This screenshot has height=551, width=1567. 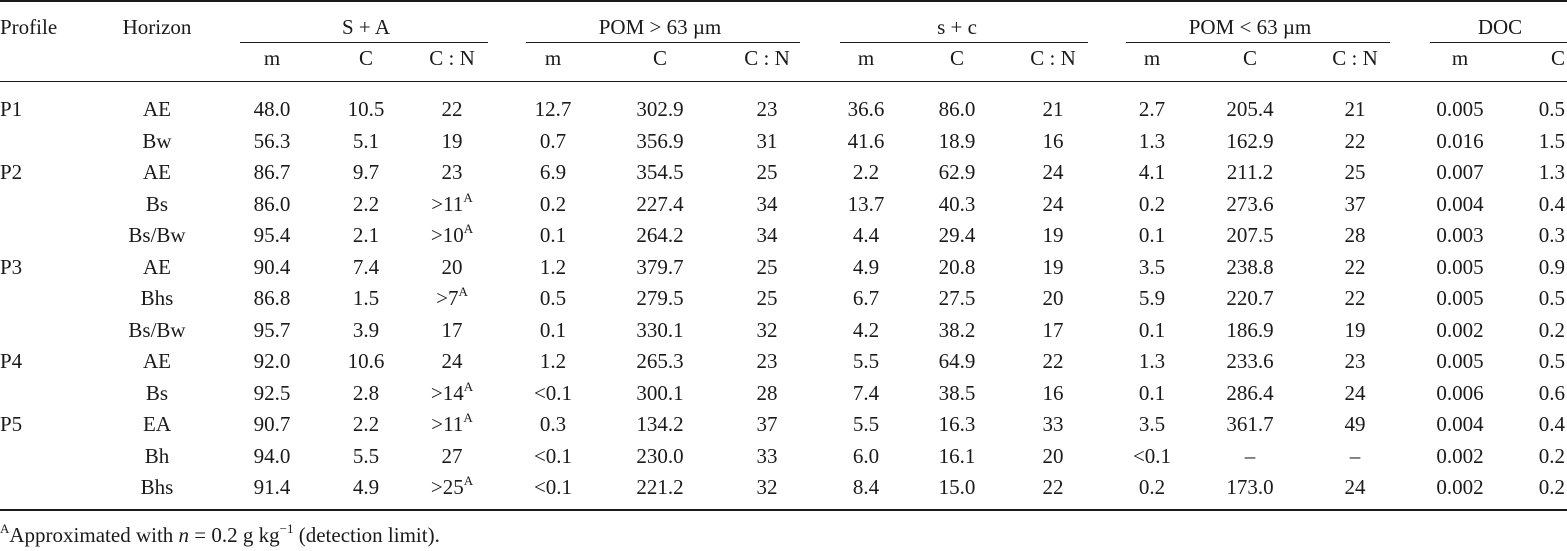 What do you see at coordinates (272, 266) in the screenshot?
I see `cell-value: 90.4` at bounding box center [272, 266].